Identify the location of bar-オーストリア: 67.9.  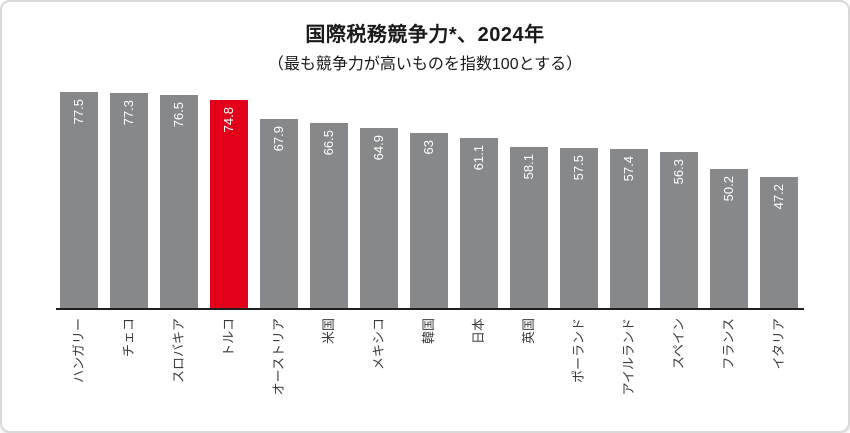
(279, 214).